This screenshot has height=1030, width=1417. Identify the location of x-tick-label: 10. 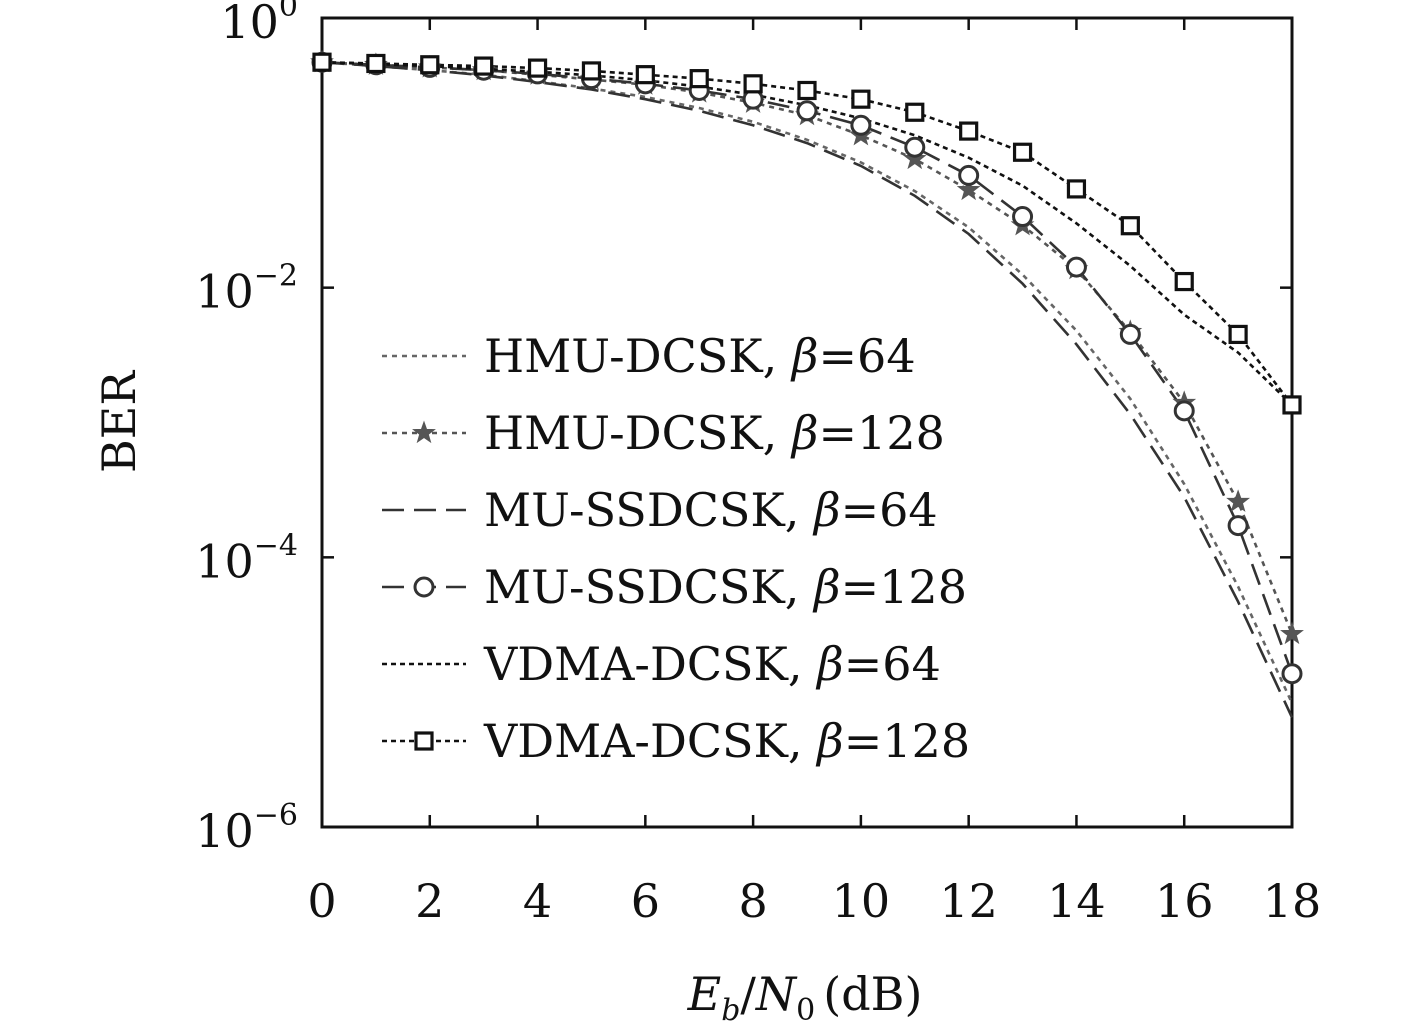
(861, 901).